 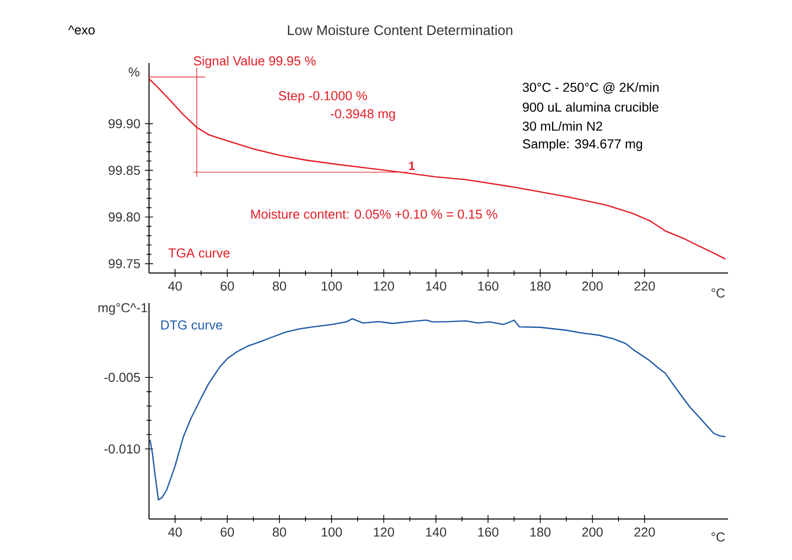 What do you see at coordinates (191, 325) in the screenshot?
I see `text: DTG curve` at bounding box center [191, 325].